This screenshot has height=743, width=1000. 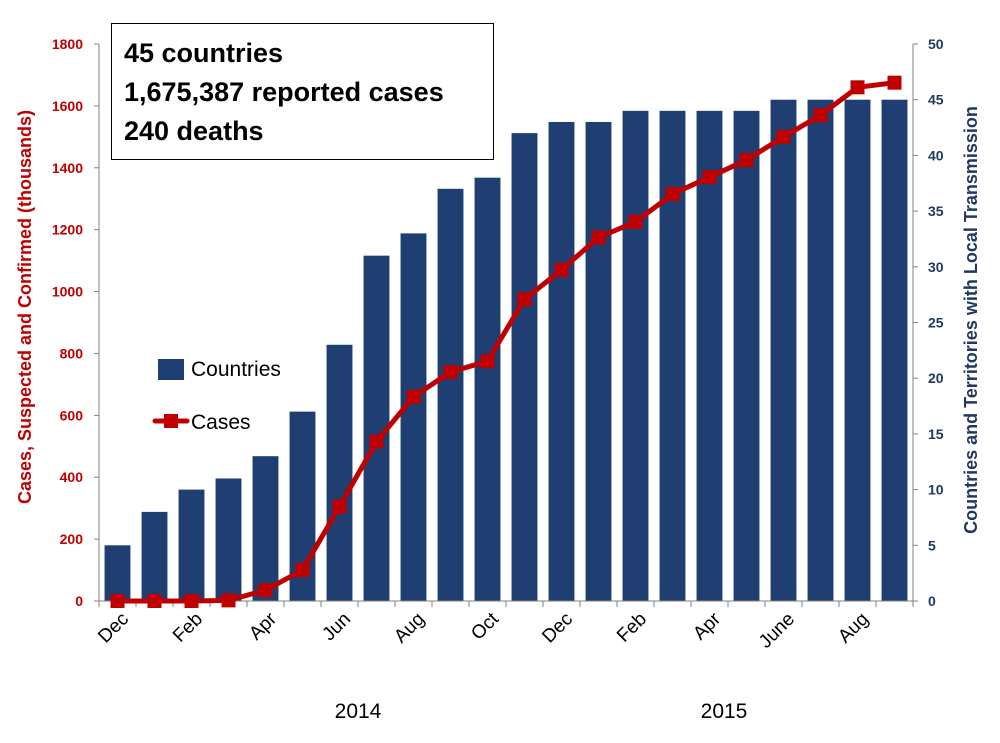 What do you see at coordinates (632, 628) in the screenshot?
I see `x-tick-label-7: Feb` at bounding box center [632, 628].